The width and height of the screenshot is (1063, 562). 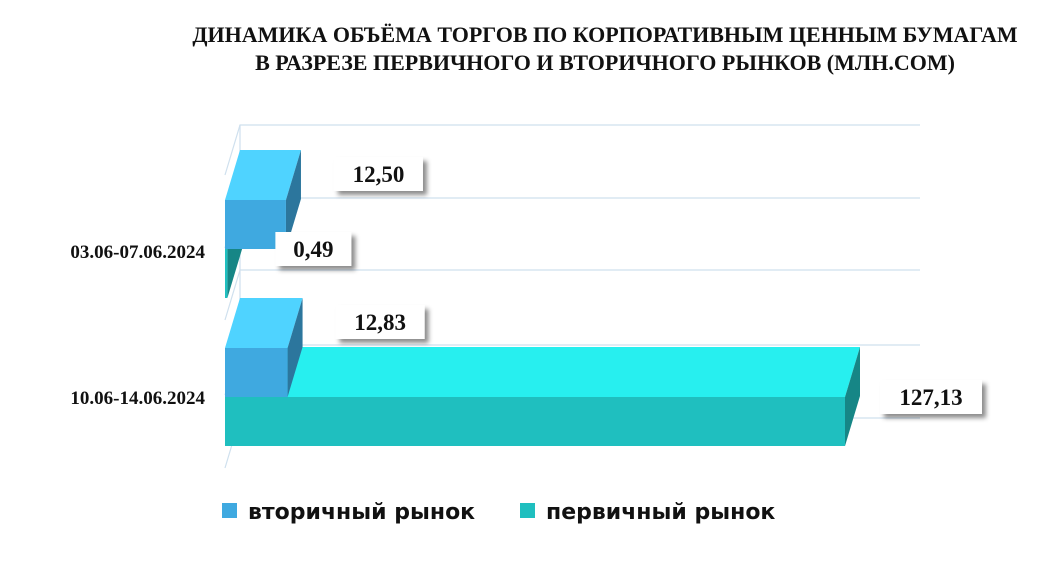 What do you see at coordinates (137, 398) in the screenshot?
I see `y-tick-label: 10.06-14.06.2024` at bounding box center [137, 398].